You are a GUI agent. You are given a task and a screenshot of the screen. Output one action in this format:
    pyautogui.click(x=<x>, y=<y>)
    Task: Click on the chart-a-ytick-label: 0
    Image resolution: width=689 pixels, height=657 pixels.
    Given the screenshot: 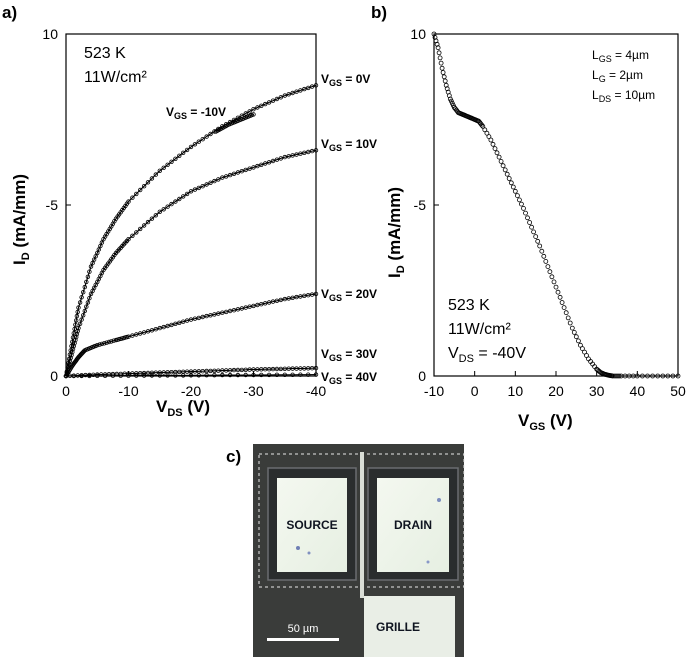 What is the action you would take?
    pyautogui.click(x=54, y=376)
    